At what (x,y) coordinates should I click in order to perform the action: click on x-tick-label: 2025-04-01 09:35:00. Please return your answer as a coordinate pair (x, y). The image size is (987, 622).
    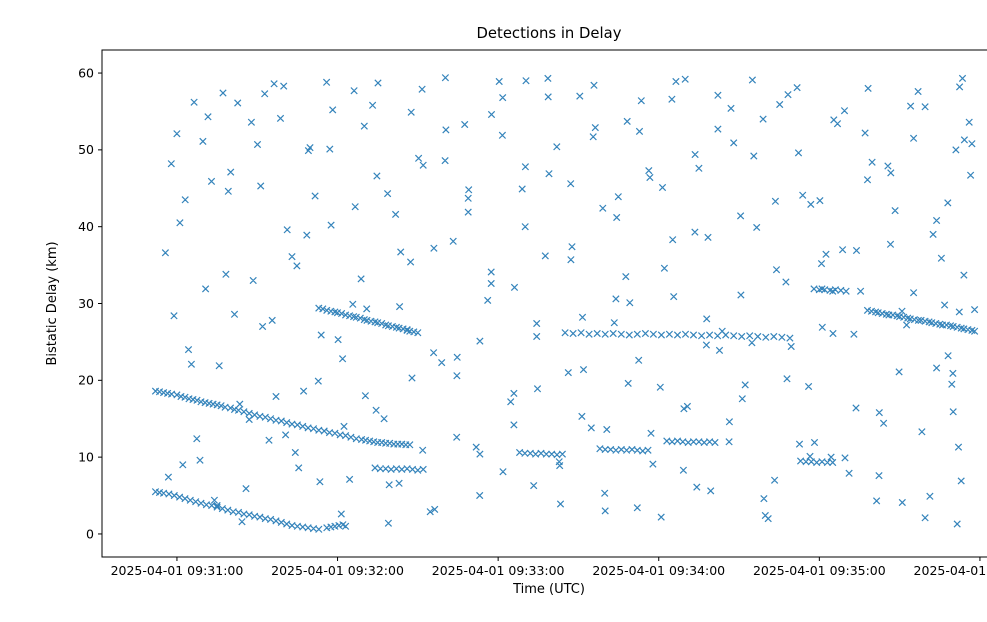
    Looking at the image, I should click on (819, 570).